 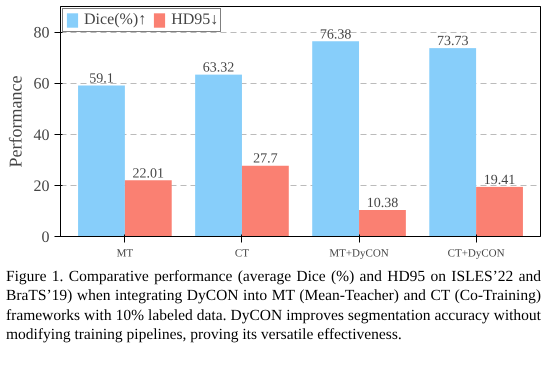 I want to click on y-tick-label: 0, so click(x=46, y=237).